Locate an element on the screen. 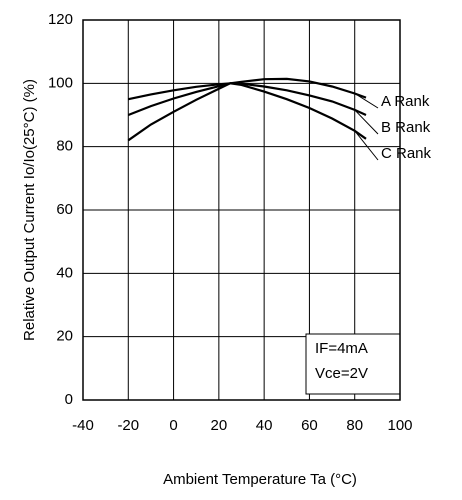 This screenshot has width=462, height=500. x-tick-label: 0 is located at coordinates (173, 425).